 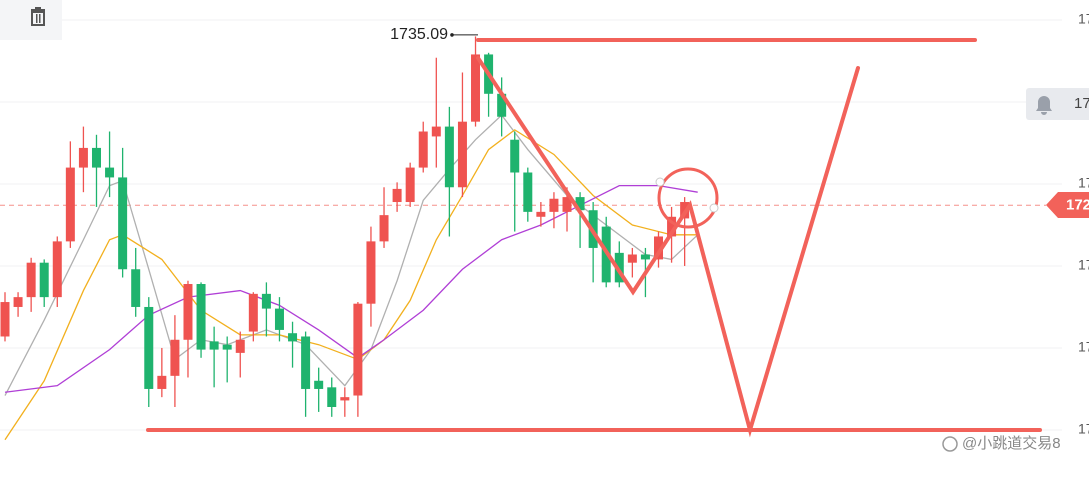 I want to click on delete-button, so click(x=38, y=16).